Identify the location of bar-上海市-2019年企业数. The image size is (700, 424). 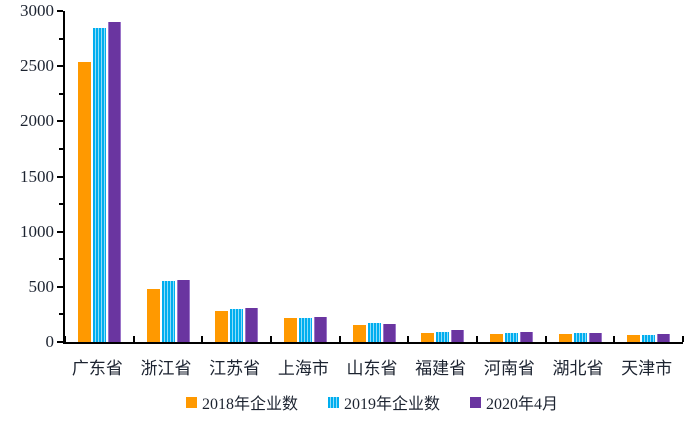
(305, 329).